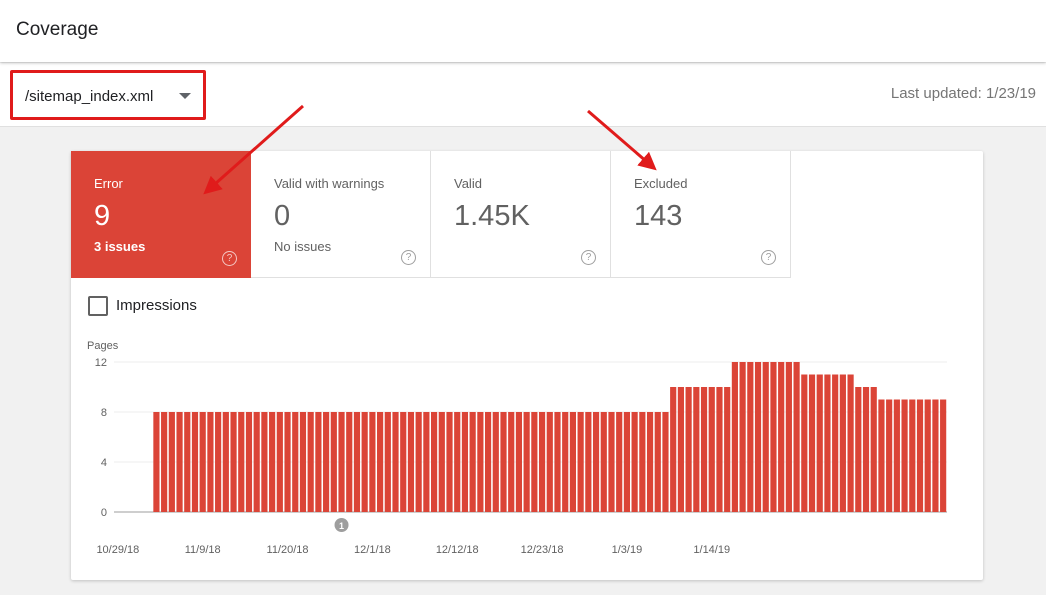 The height and width of the screenshot is (595, 1046). What do you see at coordinates (701, 214) in the screenshot?
I see `tile-excluded: Excluded 143 ?` at bounding box center [701, 214].